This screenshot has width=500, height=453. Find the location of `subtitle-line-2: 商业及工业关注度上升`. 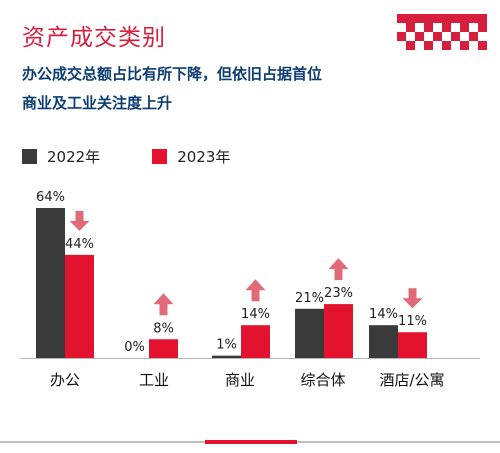

subtitle-line-2: 商业及工业关注度上升 is located at coordinates (97, 103).